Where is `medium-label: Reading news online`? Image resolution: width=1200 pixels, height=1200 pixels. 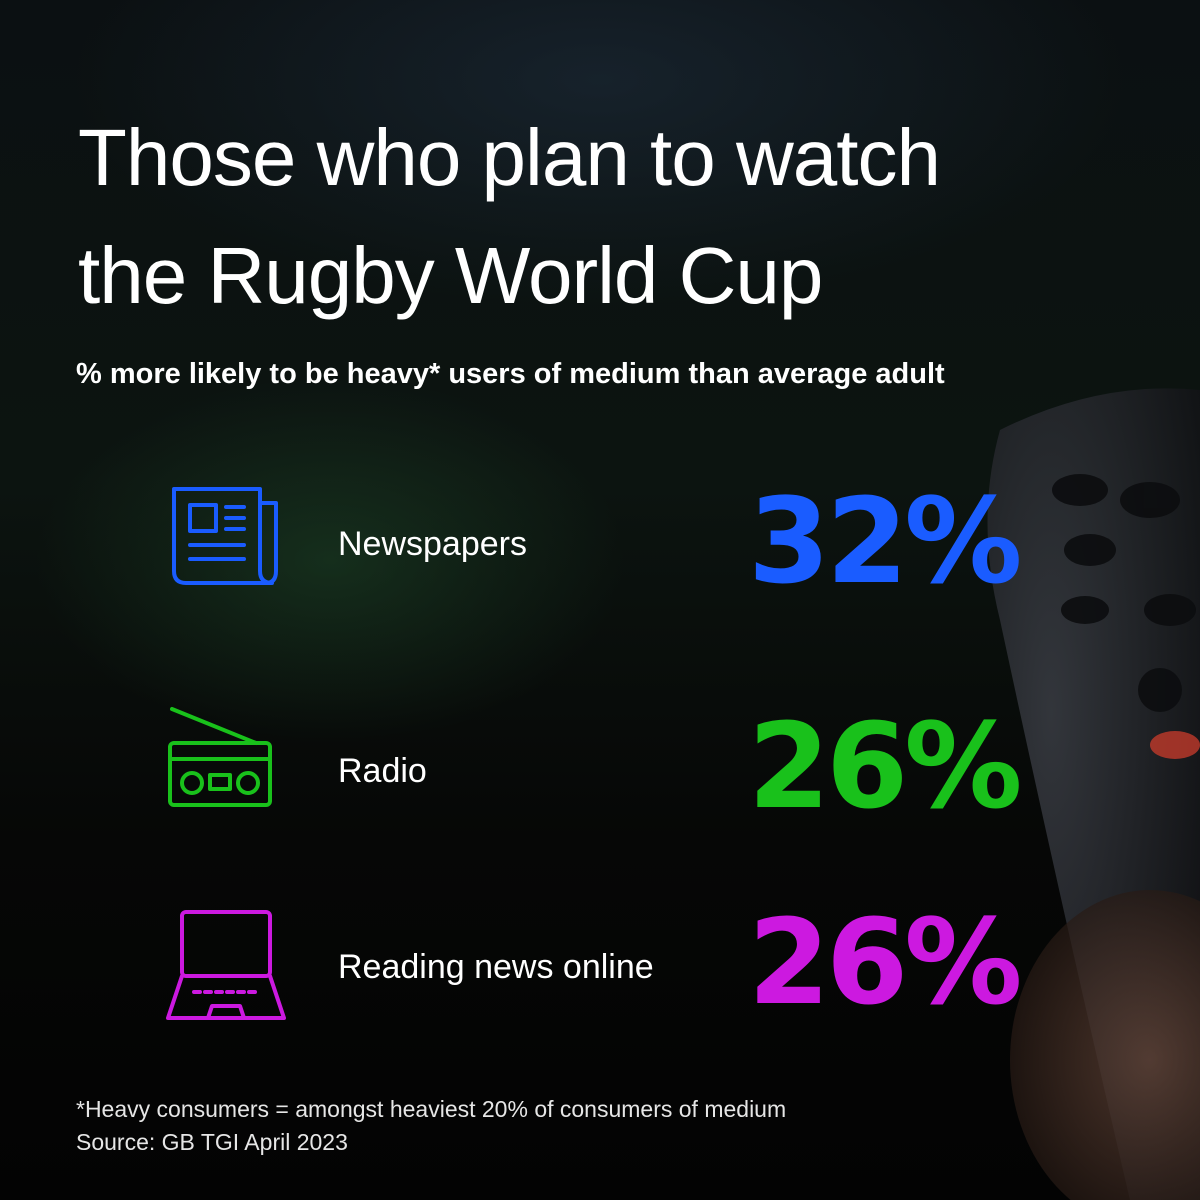 medium-label: Reading news online is located at coordinates (496, 967).